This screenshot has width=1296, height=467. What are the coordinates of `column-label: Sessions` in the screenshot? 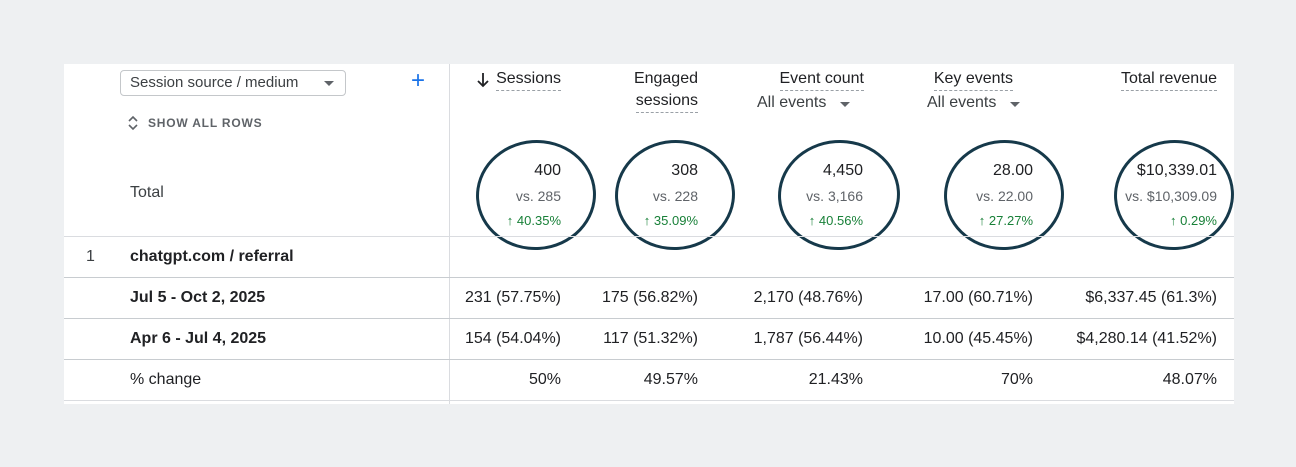 It's located at (528, 79).